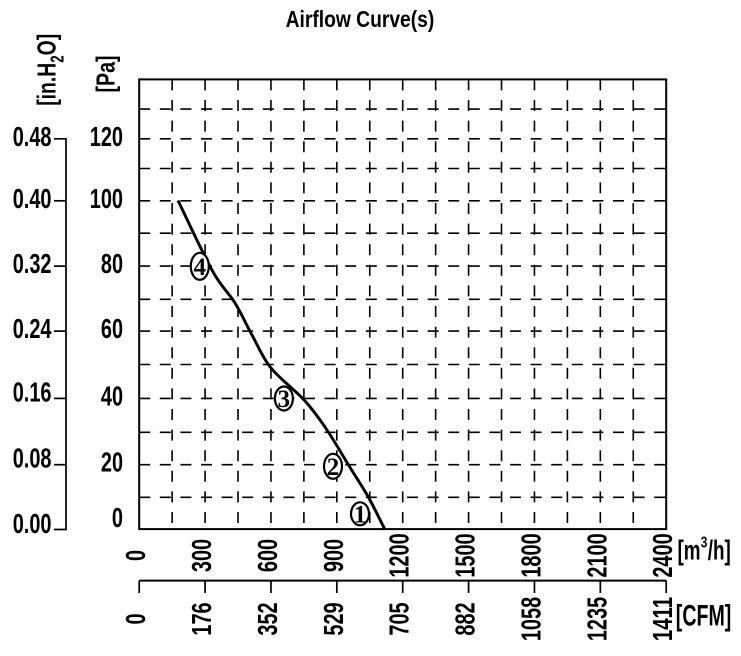  Describe the element at coordinates (106, 198) in the screenshot. I see `svg-text: 100` at that location.